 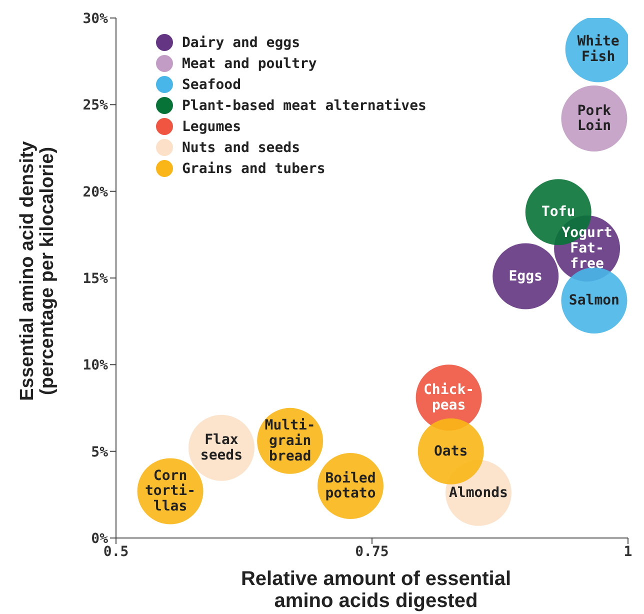 I want to click on y-tick-label: 5%, so click(x=100, y=452).